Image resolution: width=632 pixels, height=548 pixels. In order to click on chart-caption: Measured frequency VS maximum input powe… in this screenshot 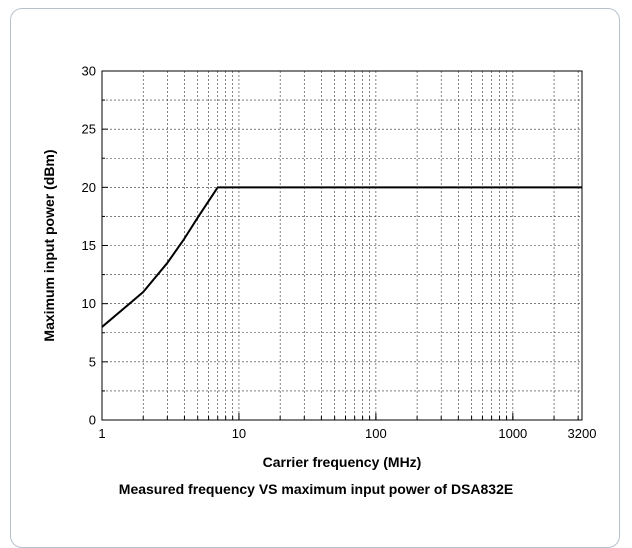, I will do `click(316, 489)`.